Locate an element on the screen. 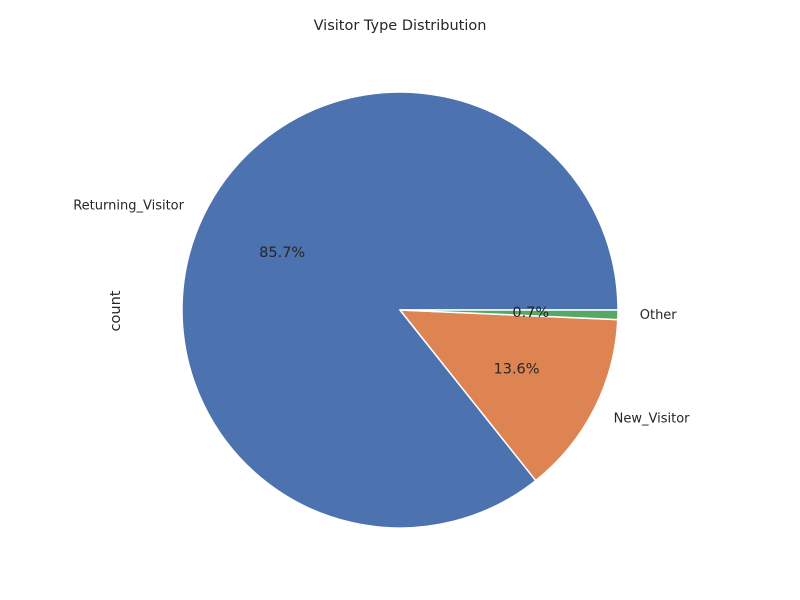 The image size is (800, 600). percent-label-other: 0.7% is located at coordinates (530, 313).